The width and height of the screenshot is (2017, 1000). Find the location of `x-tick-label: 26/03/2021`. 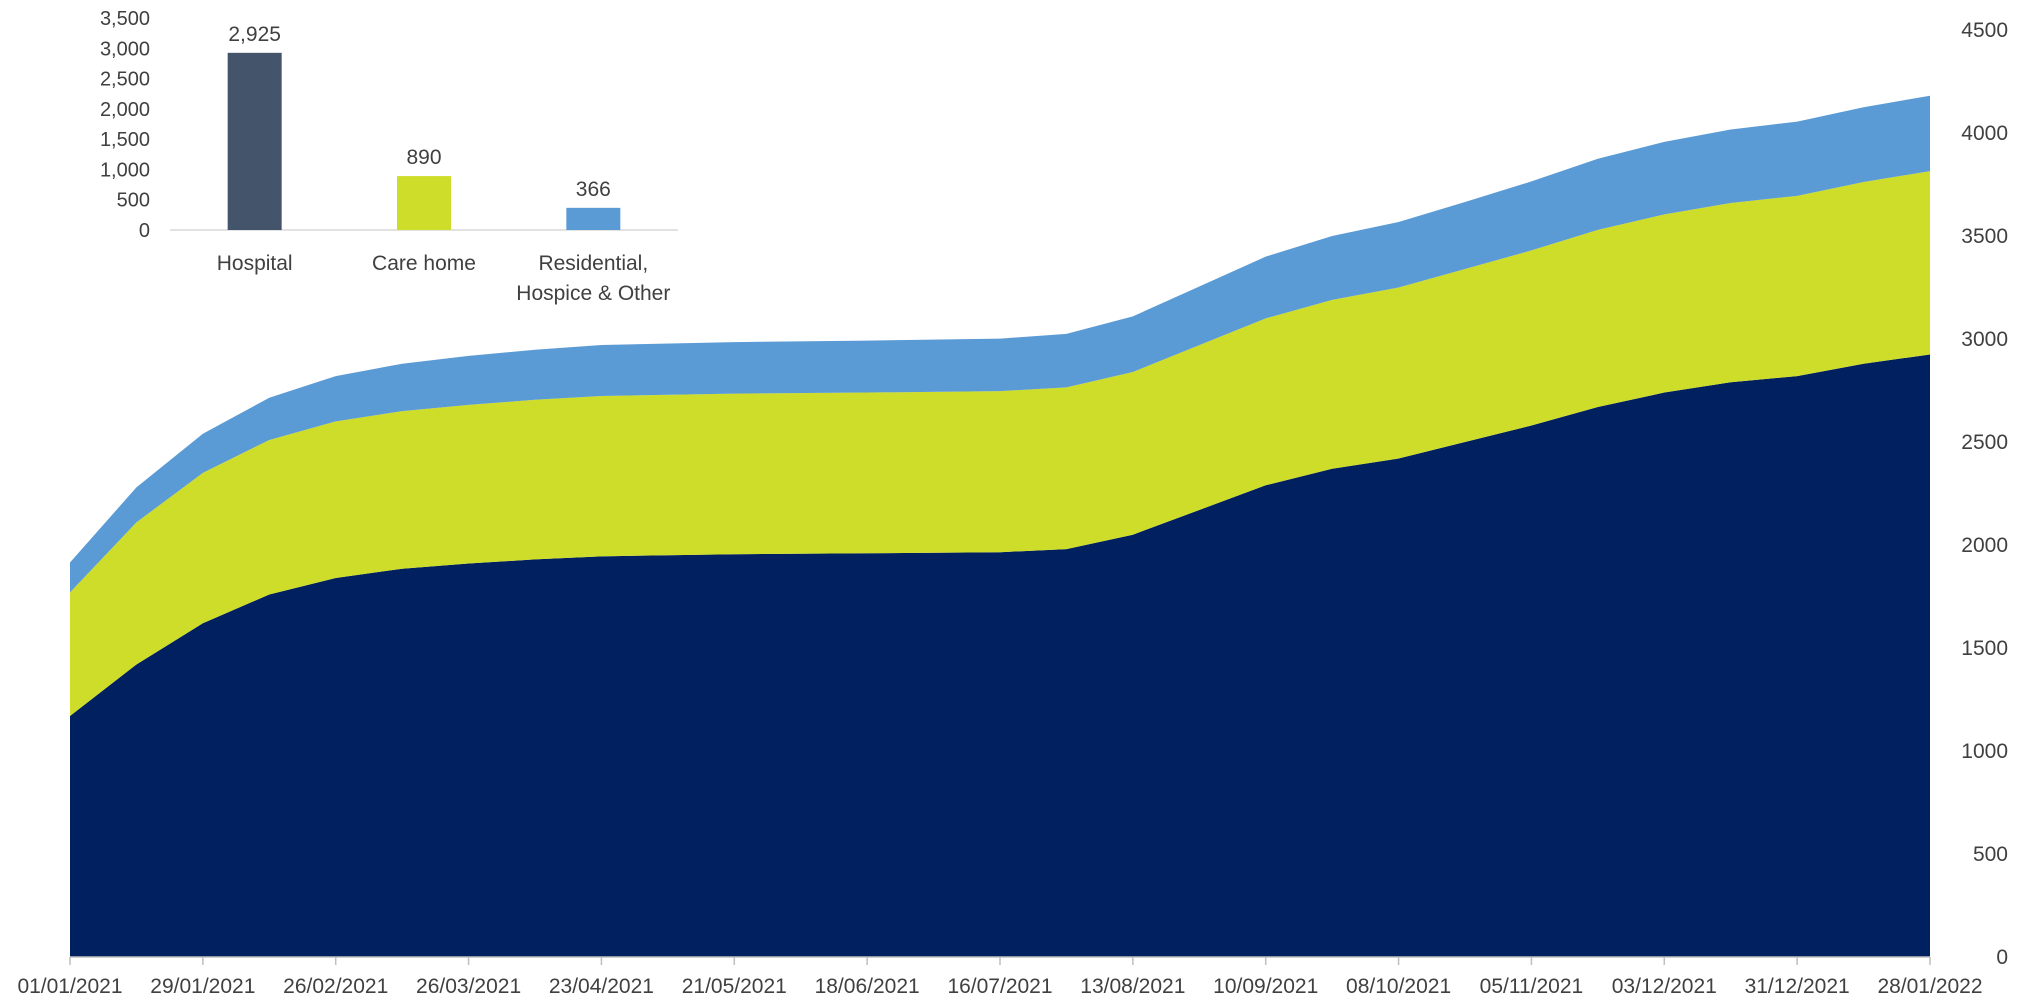

x-tick-label: 26/03/2021 is located at coordinates (468, 986).